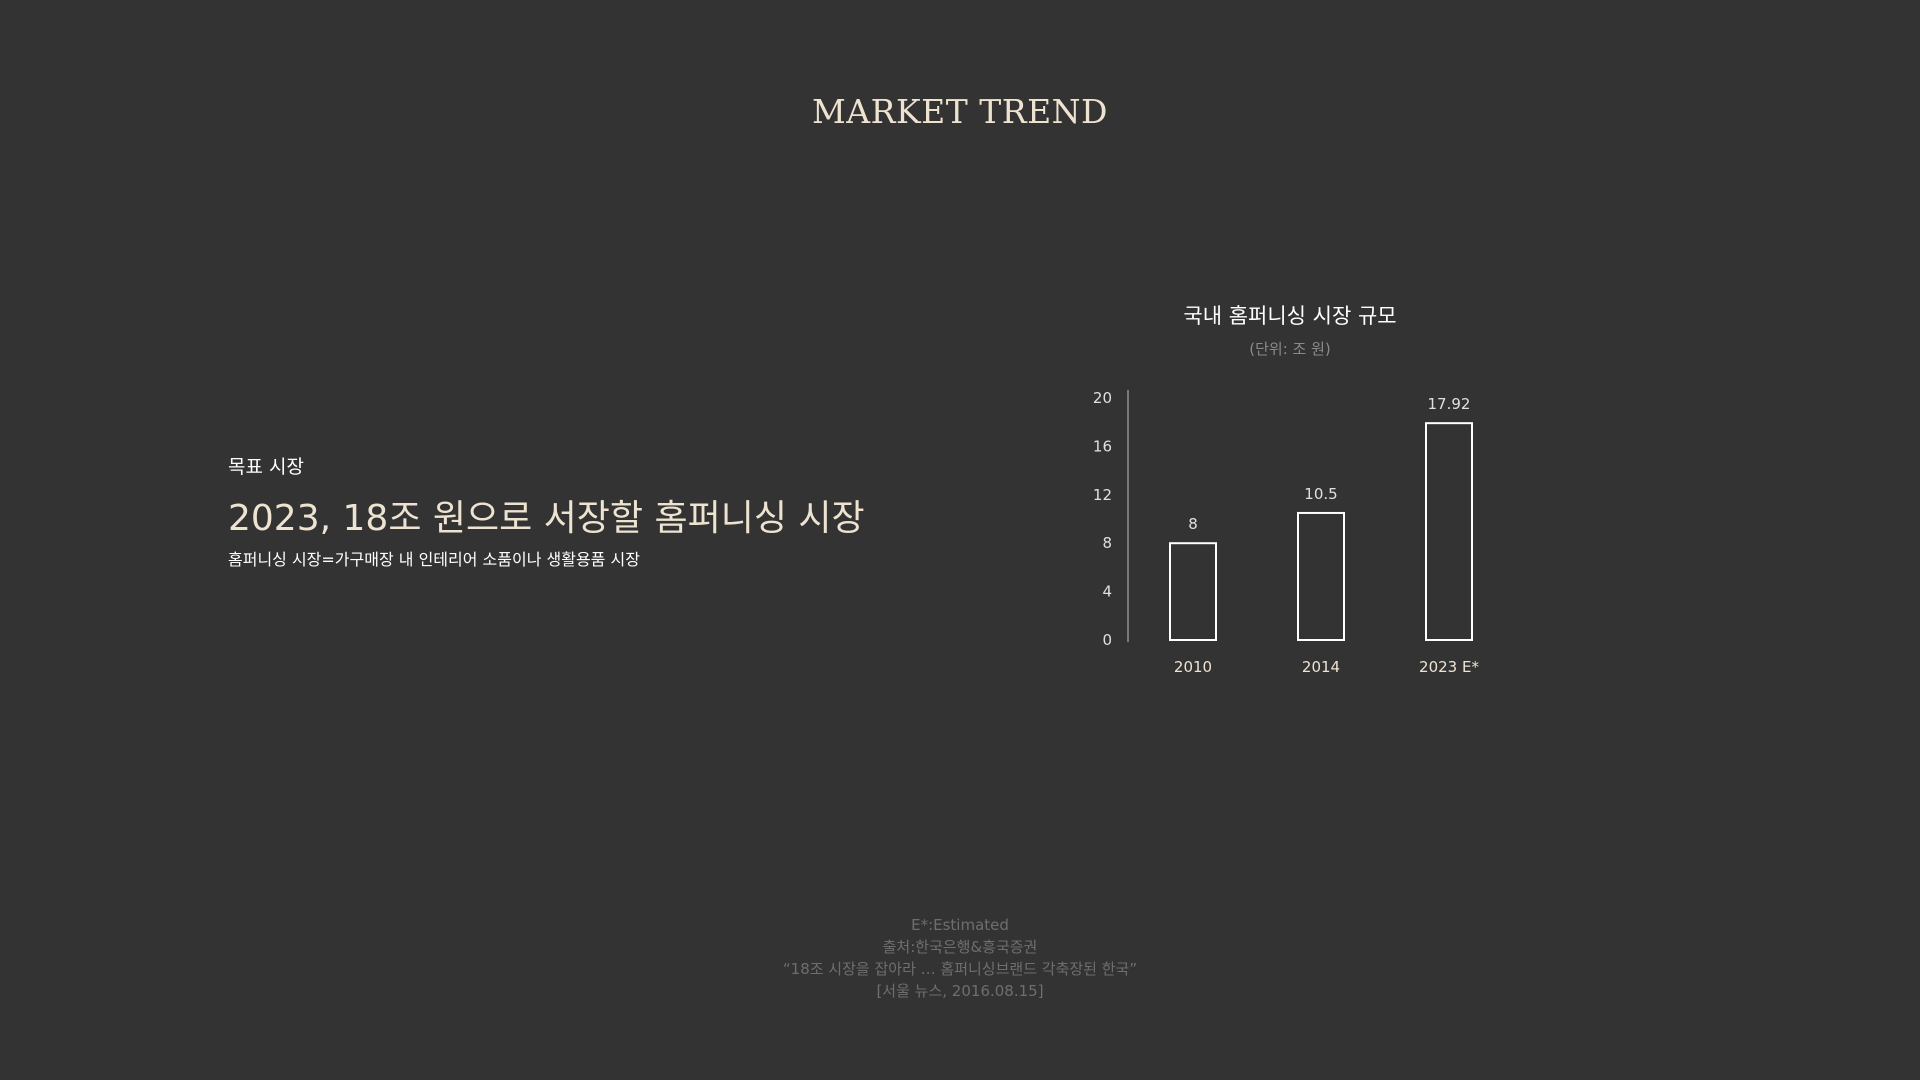 This screenshot has width=1920, height=1080. Describe the element at coordinates (1321, 667) in the screenshot. I see `x-category-label: 2014` at that location.